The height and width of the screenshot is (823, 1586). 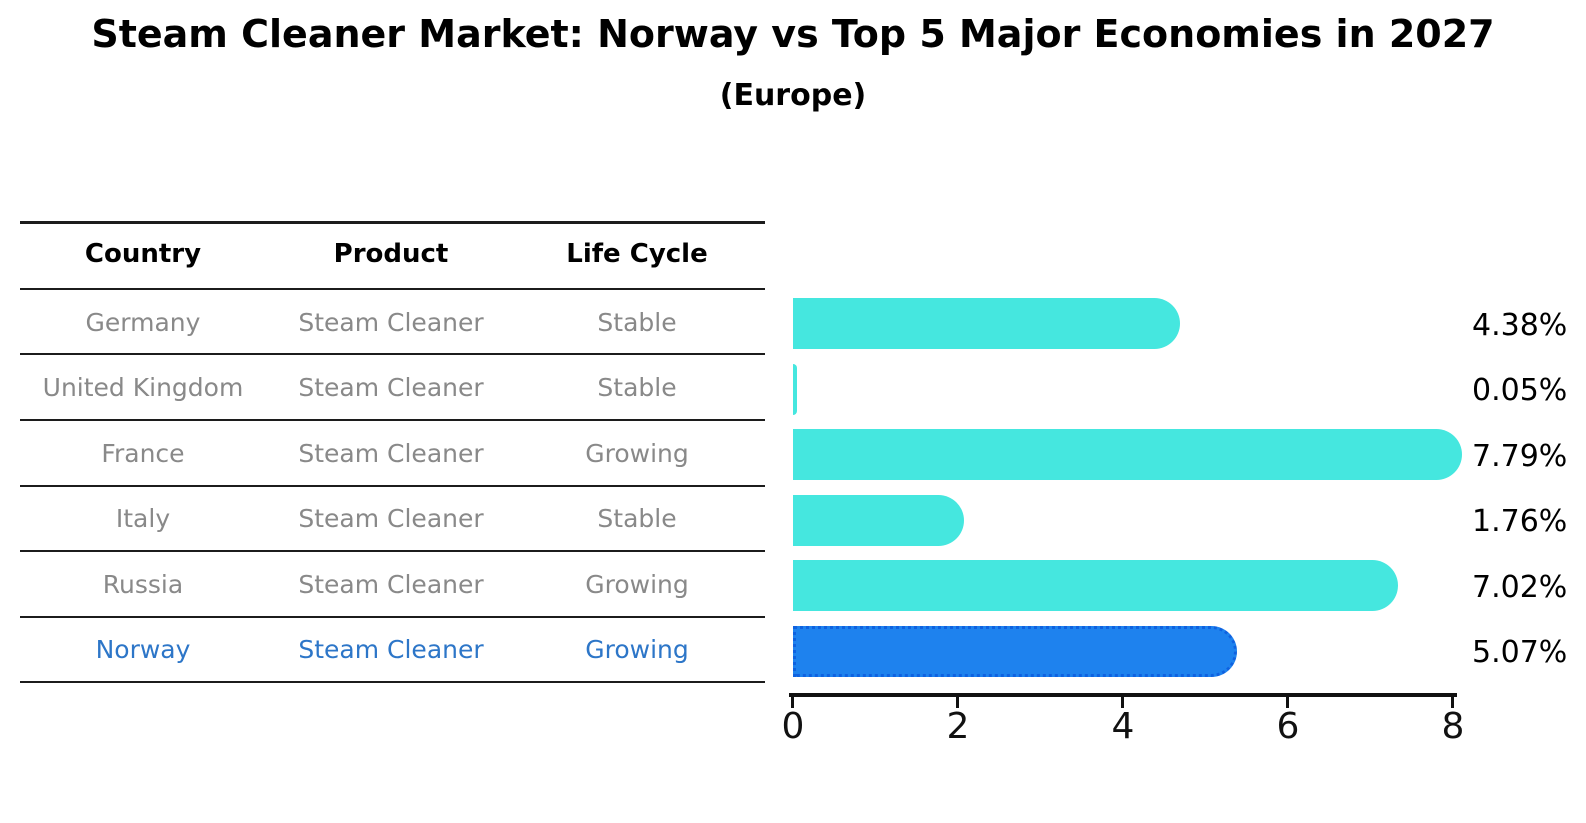 What do you see at coordinates (637, 254) in the screenshot?
I see `header-life-cycle: Life Cycle` at bounding box center [637, 254].